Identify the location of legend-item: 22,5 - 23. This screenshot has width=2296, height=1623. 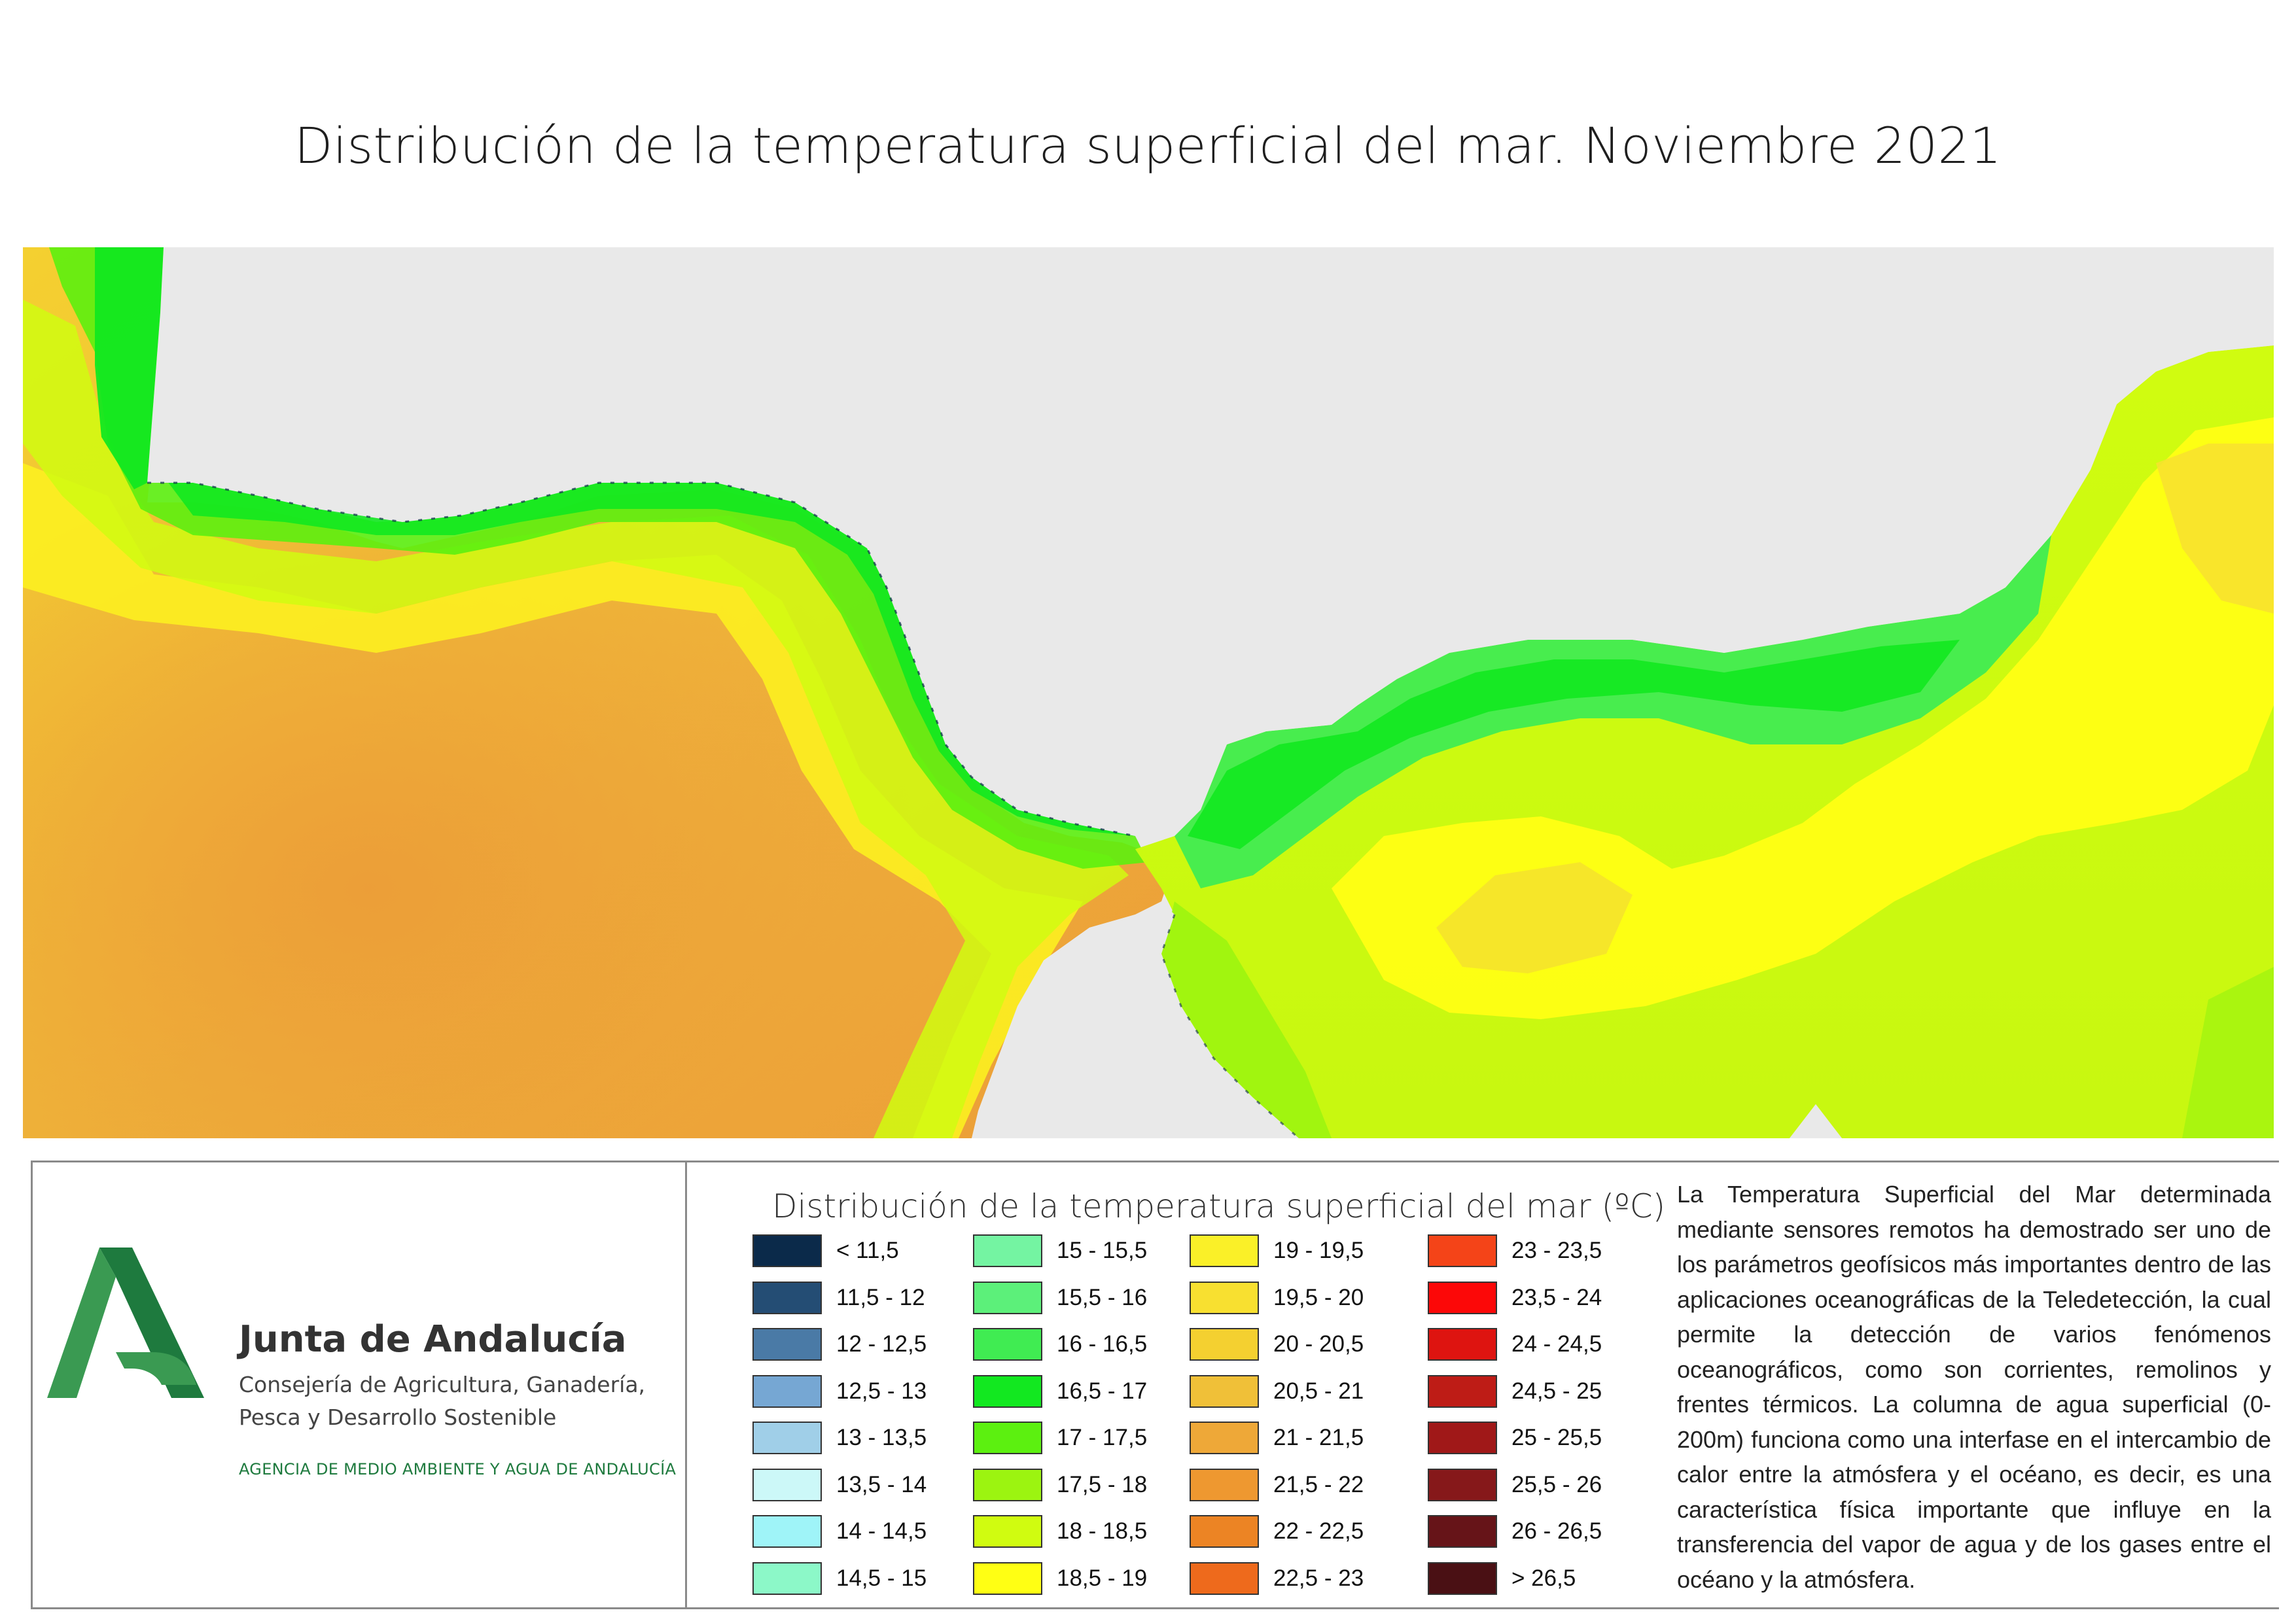
(1277, 1578).